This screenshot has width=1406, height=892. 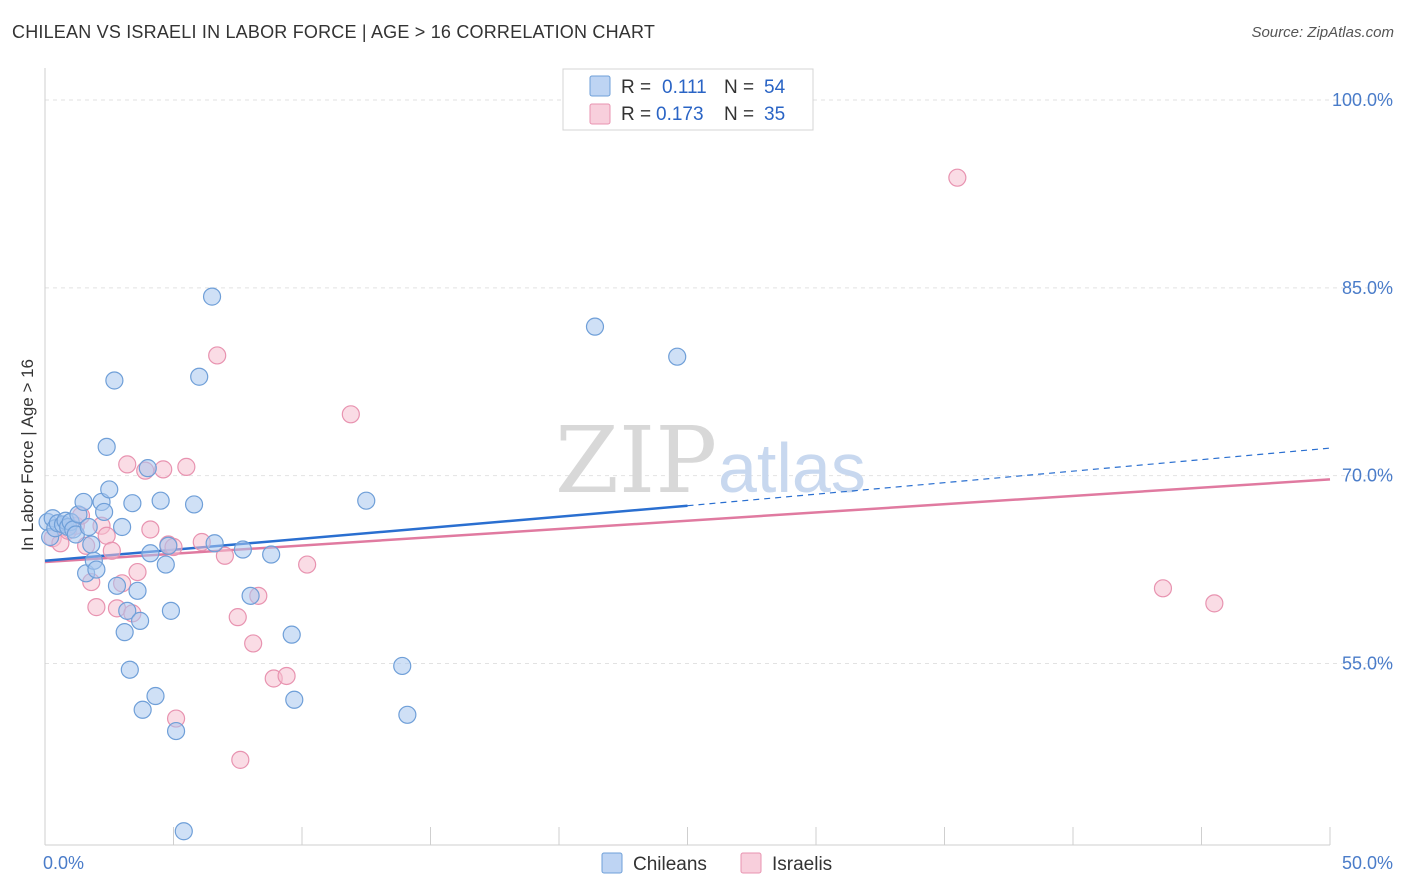 What do you see at coordinates (792, 468) in the screenshot?
I see `watermark-atlas: atlas` at bounding box center [792, 468].